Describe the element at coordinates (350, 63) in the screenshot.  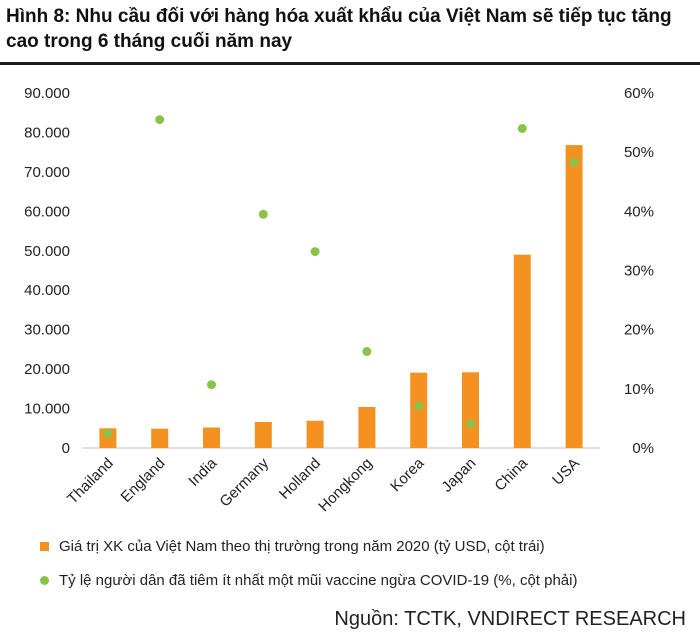
I see `title-divider` at that location.